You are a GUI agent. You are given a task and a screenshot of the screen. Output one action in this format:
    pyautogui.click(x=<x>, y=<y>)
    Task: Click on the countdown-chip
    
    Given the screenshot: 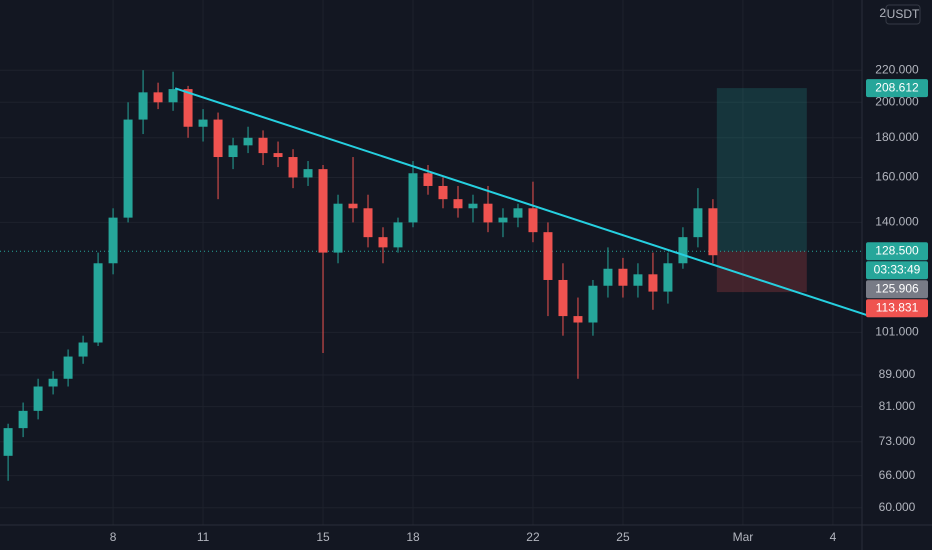 What is the action you would take?
    pyautogui.click(x=897, y=270)
    